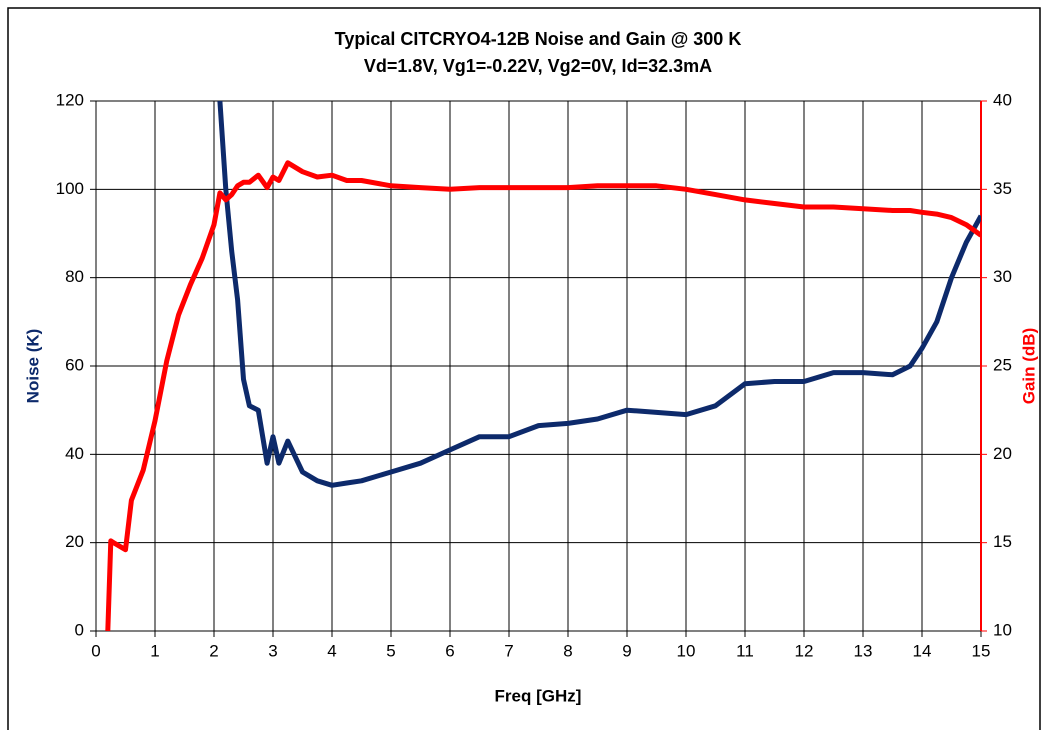 This screenshot has height=730, width=1049. What do you see at coordinates (1002, 99) in the screenshot?
I see `y2-tick-label: 40` at bounding box center [1002, 99].